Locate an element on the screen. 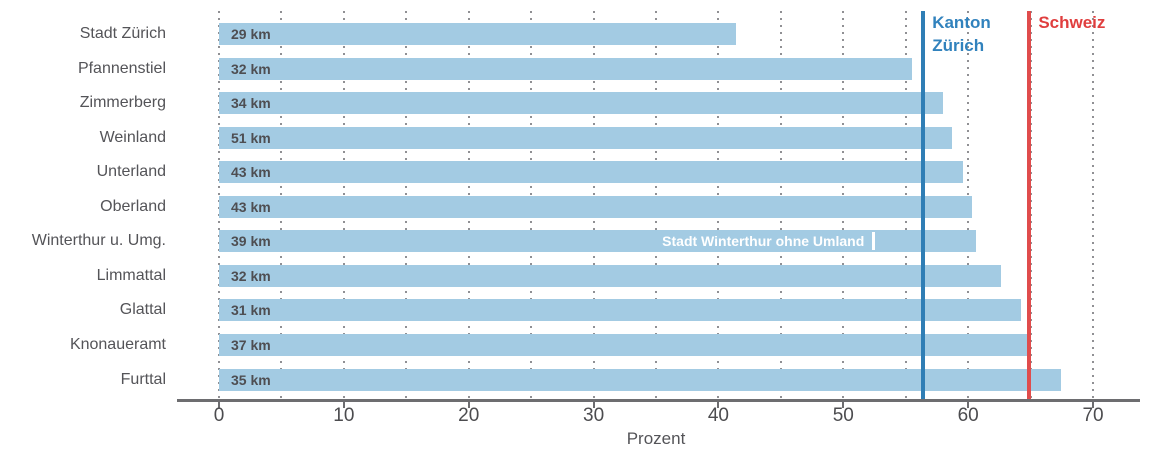 This screenshot has width=1152, height=459. category-label: Knonaueramt is located at coordinates (117, 344).